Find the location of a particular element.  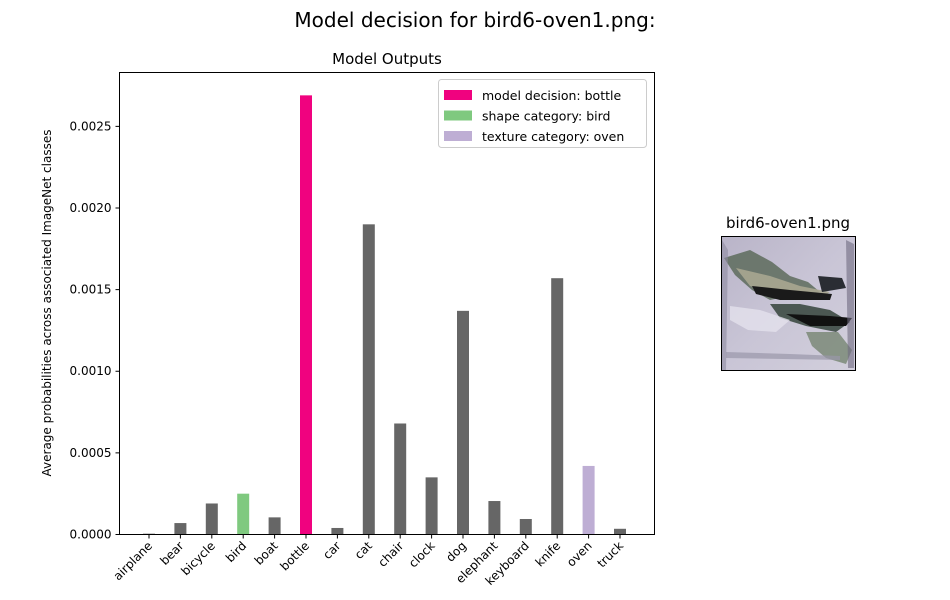

legend-label: model decision: bottle is located at coordinates (551, 95).